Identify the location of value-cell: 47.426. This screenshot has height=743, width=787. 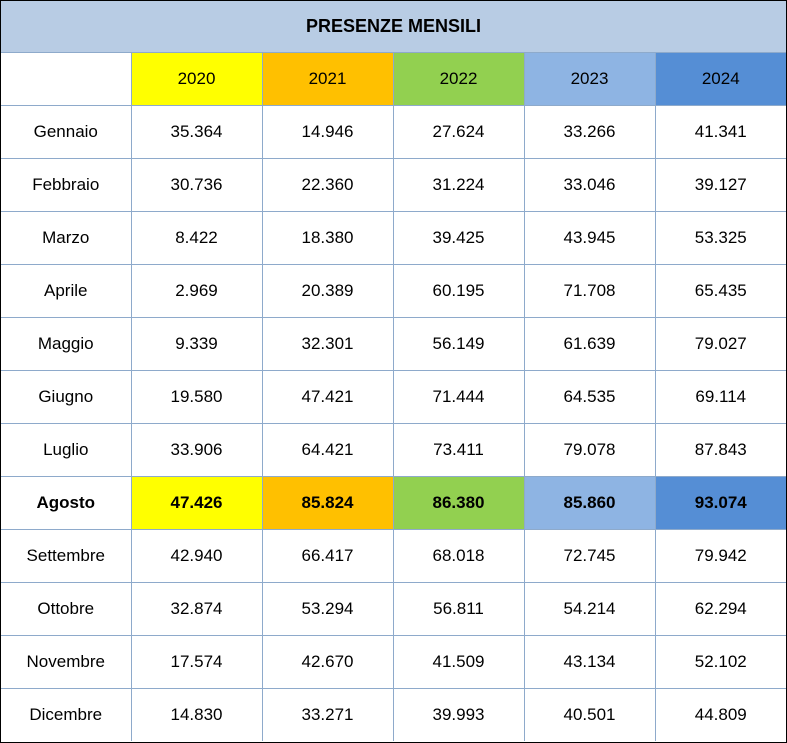
(196, 503).